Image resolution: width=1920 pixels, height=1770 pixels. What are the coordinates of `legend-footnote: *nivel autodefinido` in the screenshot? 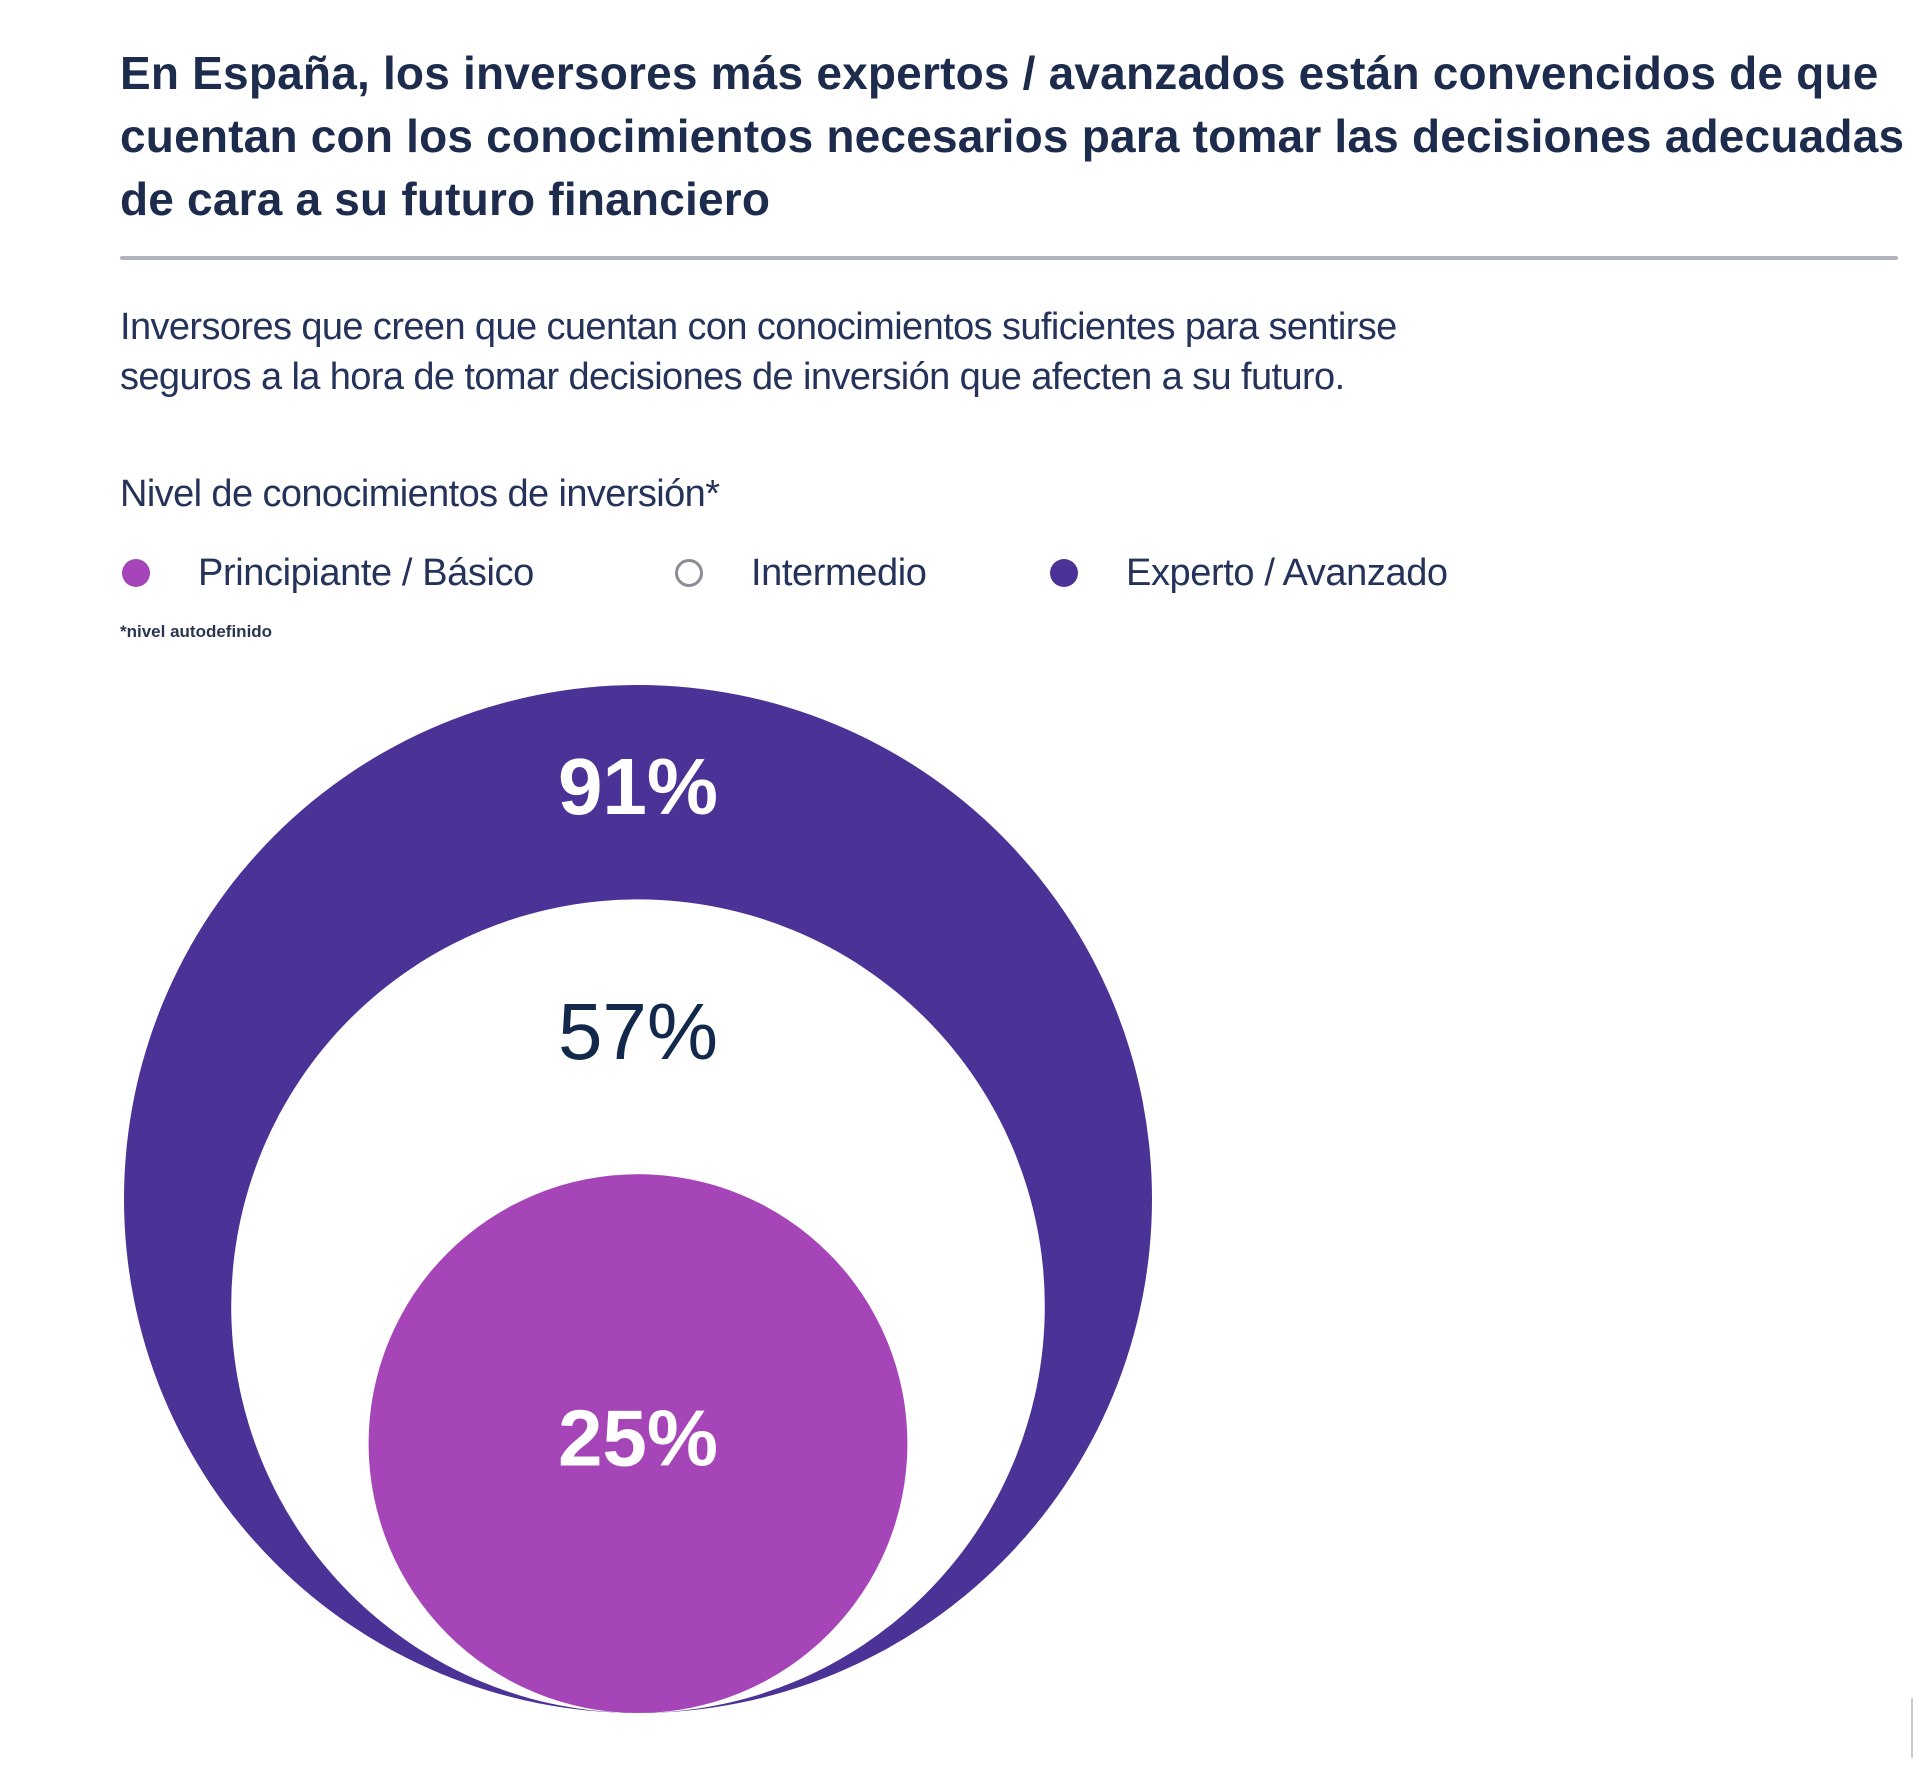 It's located at (196, 631).